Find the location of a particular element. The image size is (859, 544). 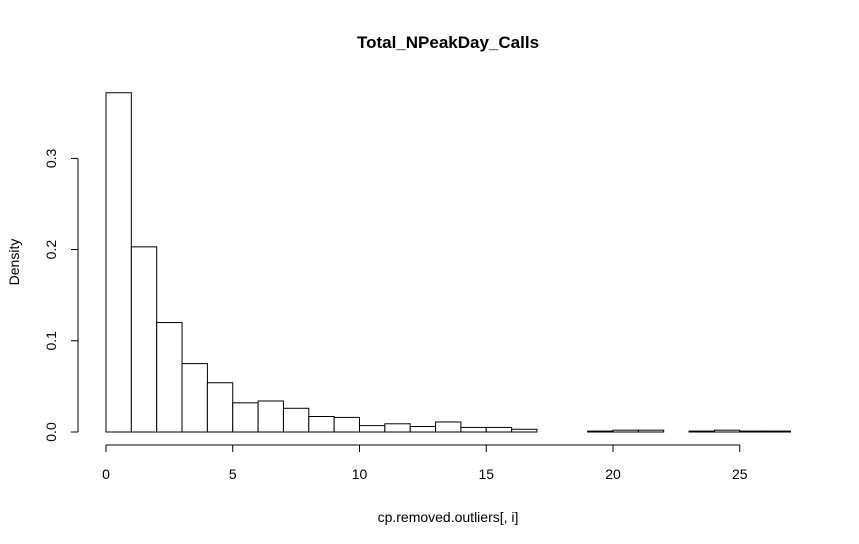

x-tick-label: 20 is located at coordinates (613, 474).